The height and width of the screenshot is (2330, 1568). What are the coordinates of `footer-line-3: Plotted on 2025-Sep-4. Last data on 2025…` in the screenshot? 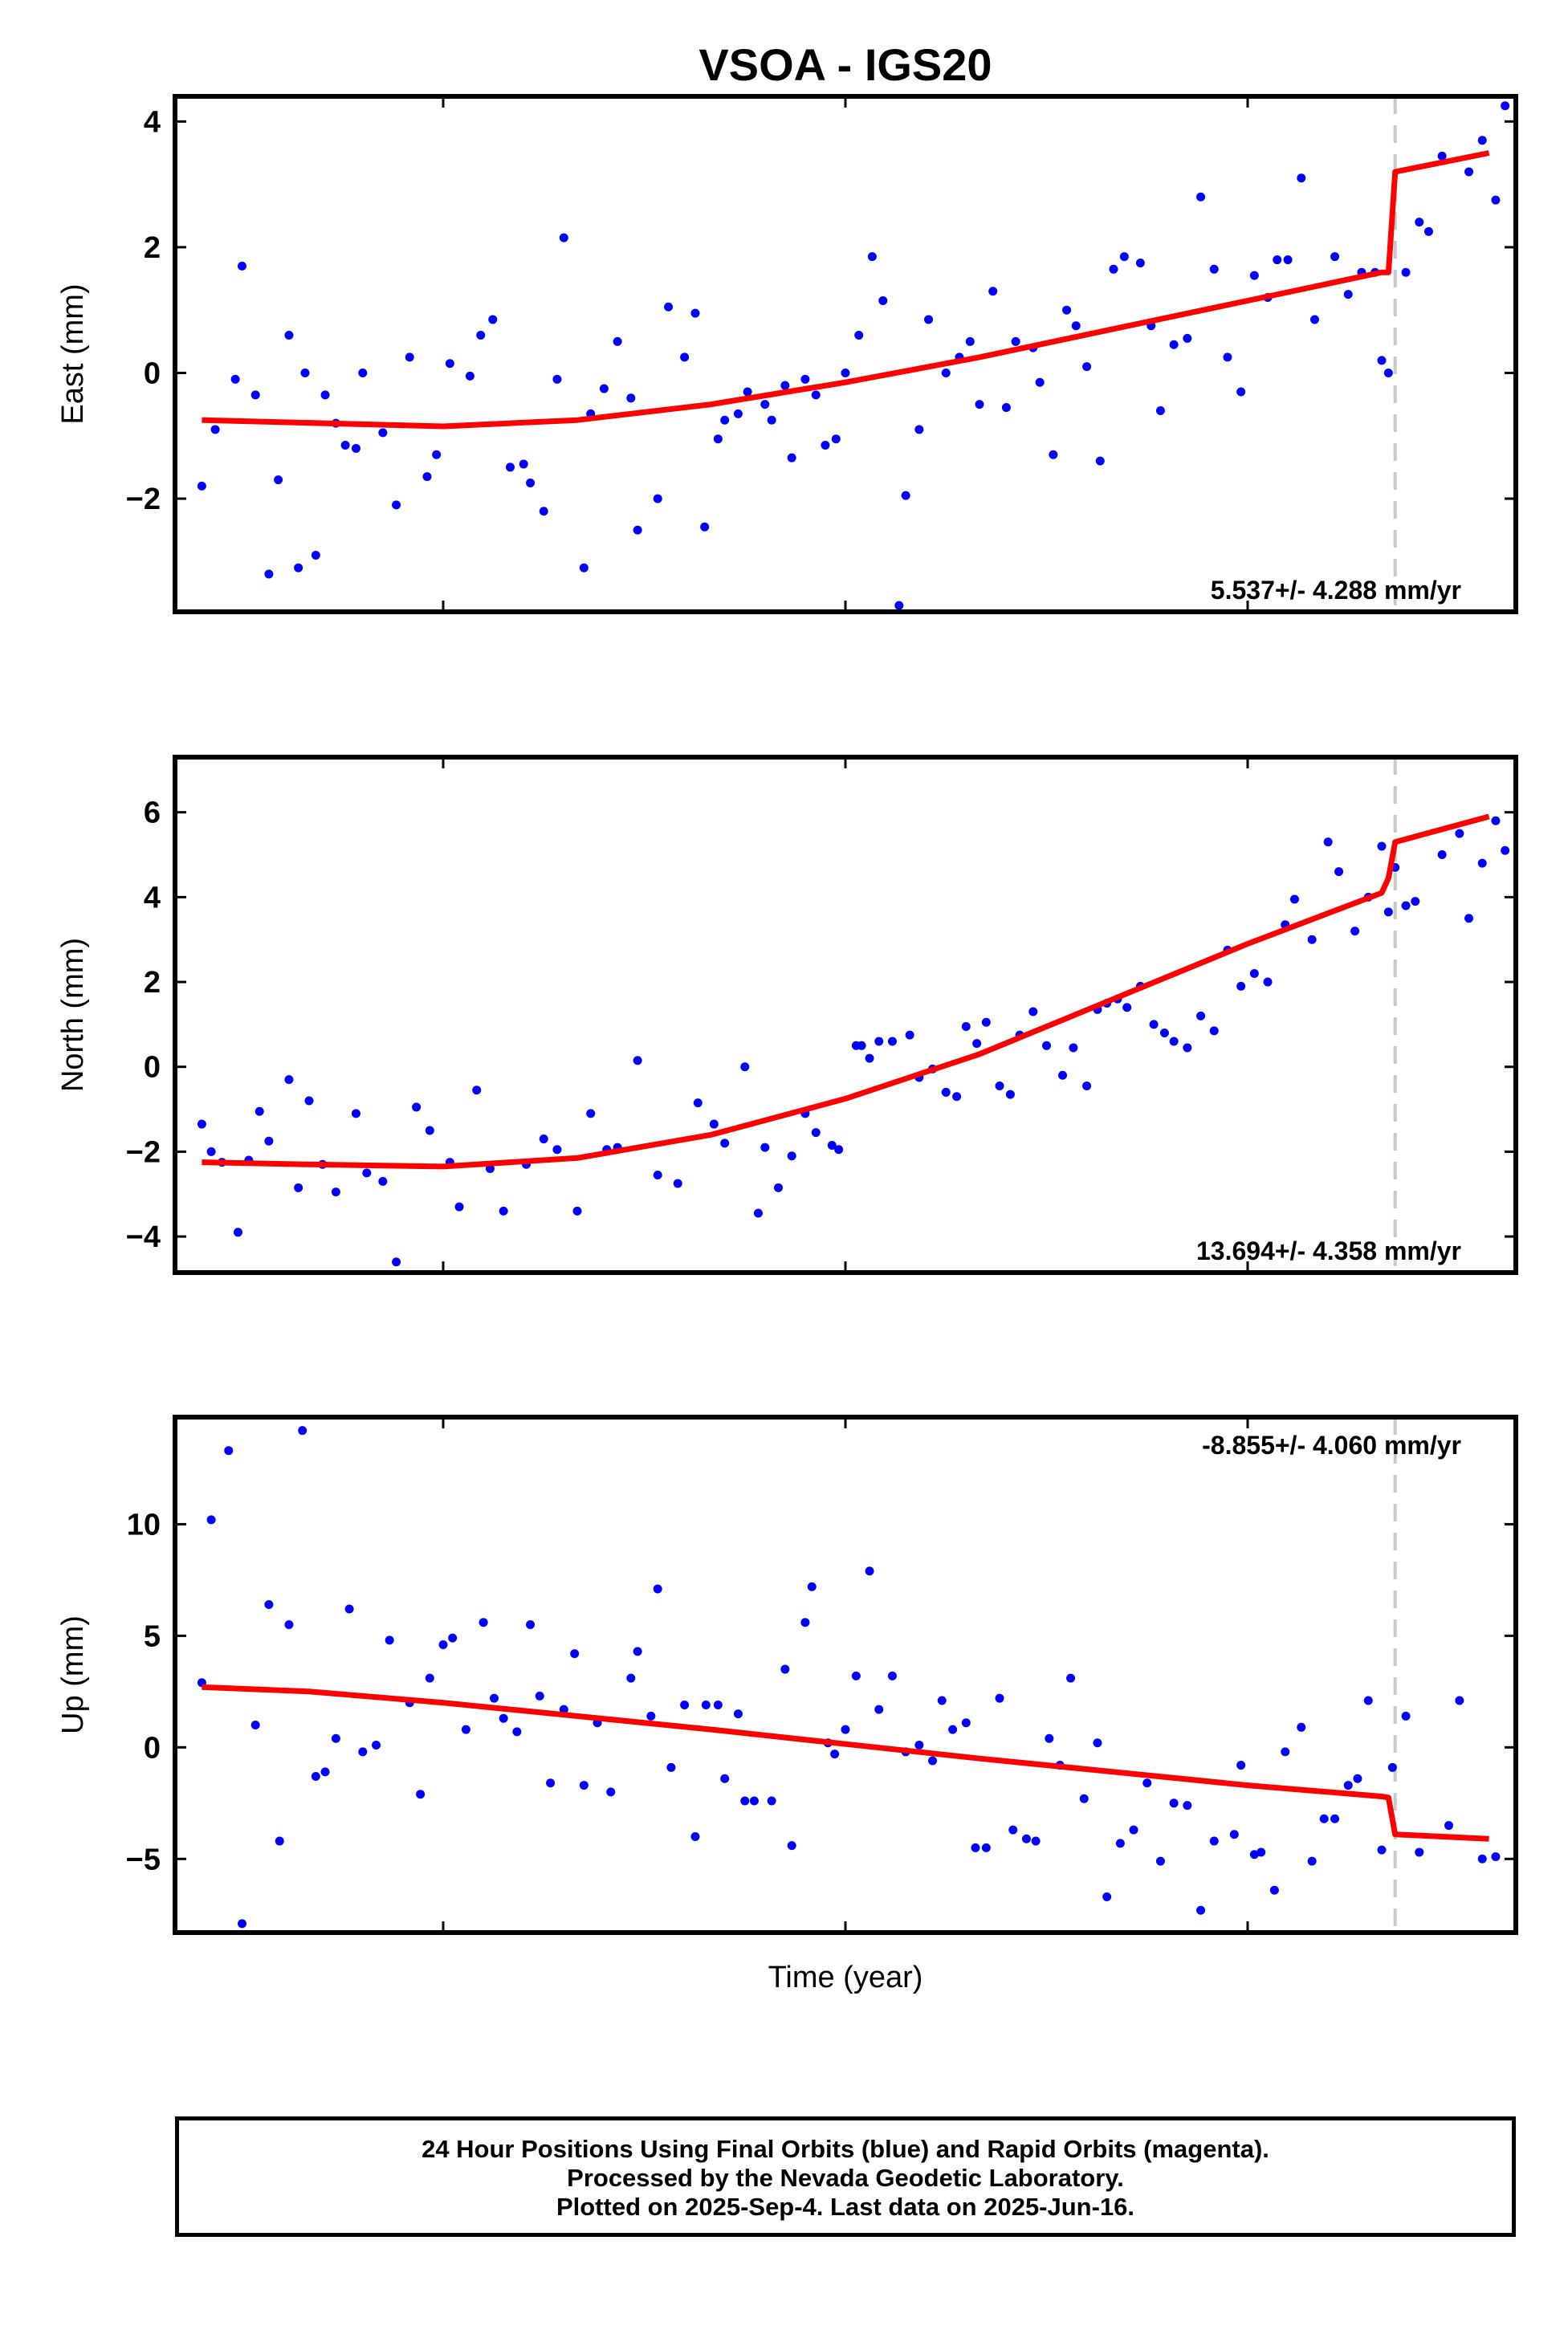 It's located at (845, 2207).